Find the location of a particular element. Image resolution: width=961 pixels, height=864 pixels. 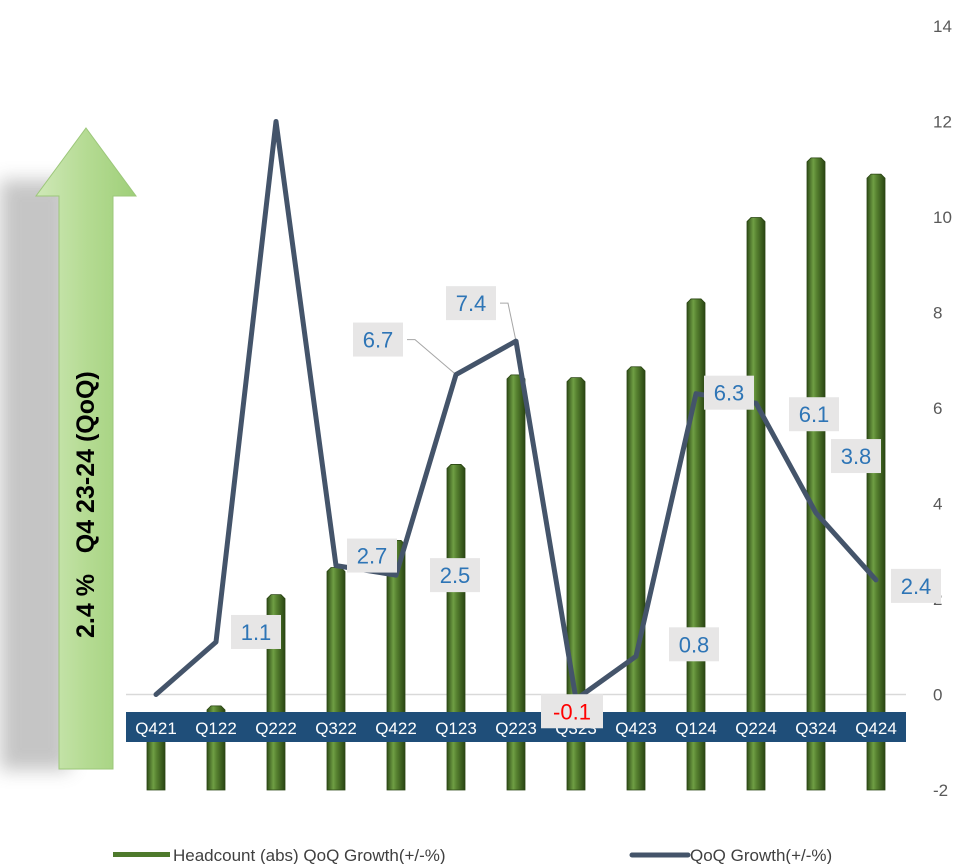

y-axis-right: -202468101214 is located at coordinates (942, 408).